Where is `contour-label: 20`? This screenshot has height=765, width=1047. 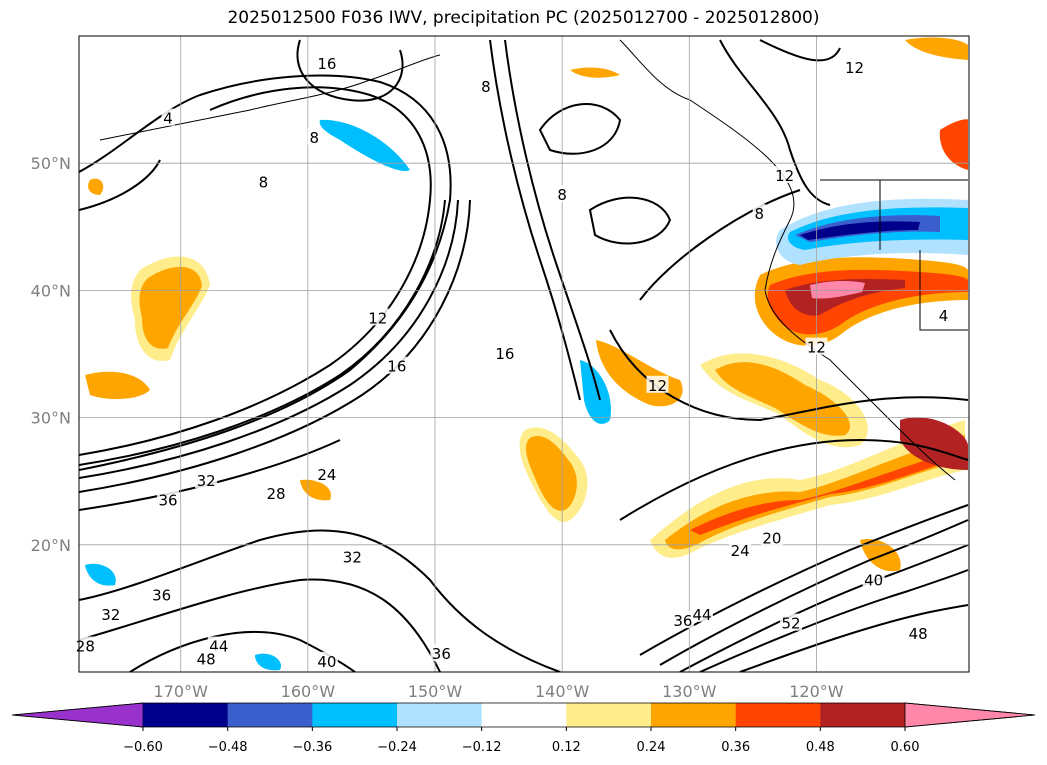
contour-label: 20 is located at coordinates (771, 538).